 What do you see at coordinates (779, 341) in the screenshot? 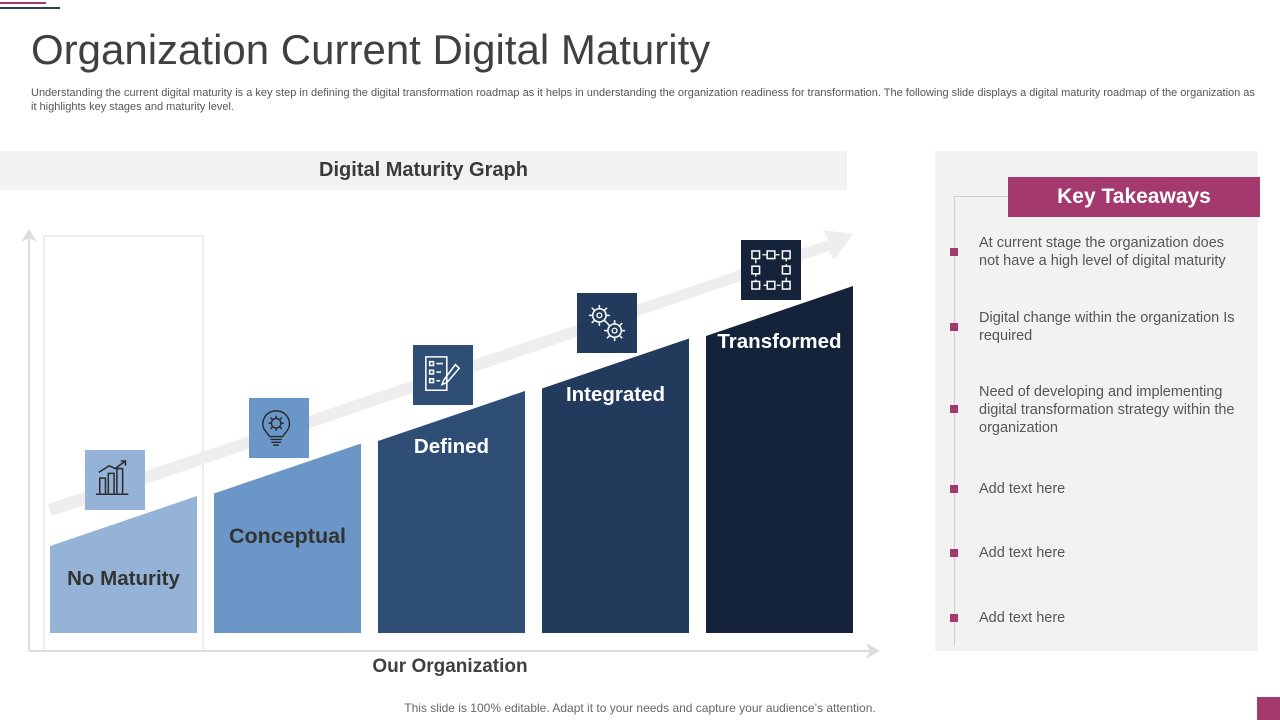
I see `stage-label: Transformed` at bounding box center [779, 341].